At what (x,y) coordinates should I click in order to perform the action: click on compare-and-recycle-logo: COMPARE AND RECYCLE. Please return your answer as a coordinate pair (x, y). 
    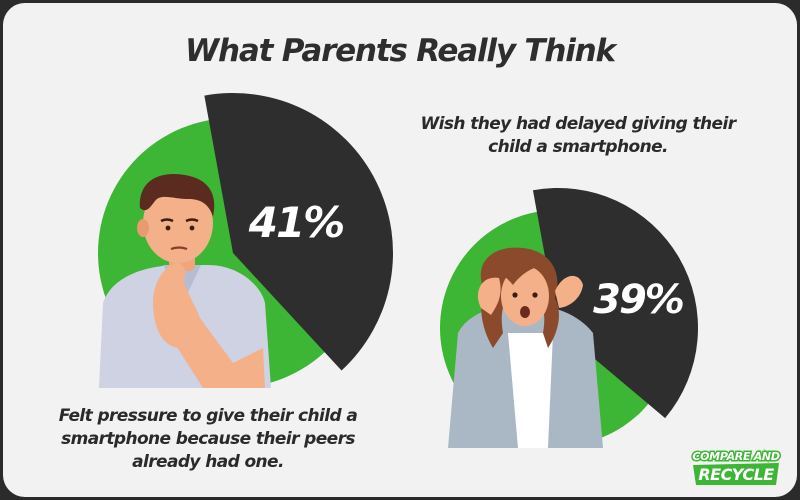
    Looking at the image, I should click on (736, 467).